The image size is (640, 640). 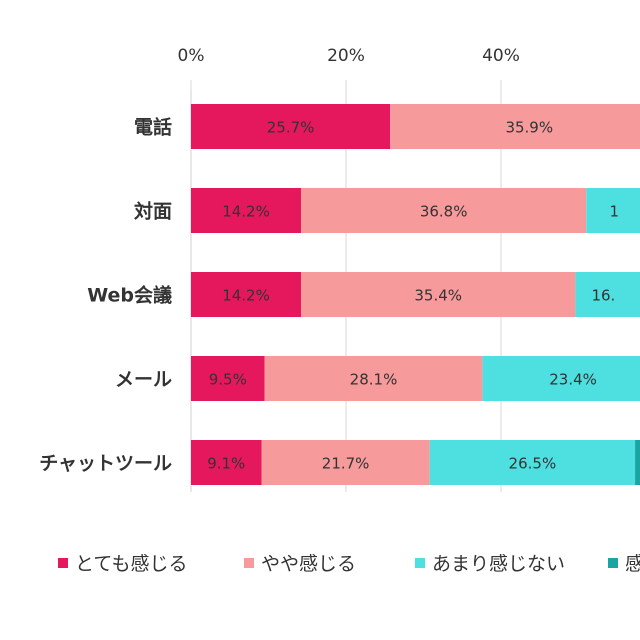 I want to click on legend-label: あまり感じない, so click(x=498, y=564).